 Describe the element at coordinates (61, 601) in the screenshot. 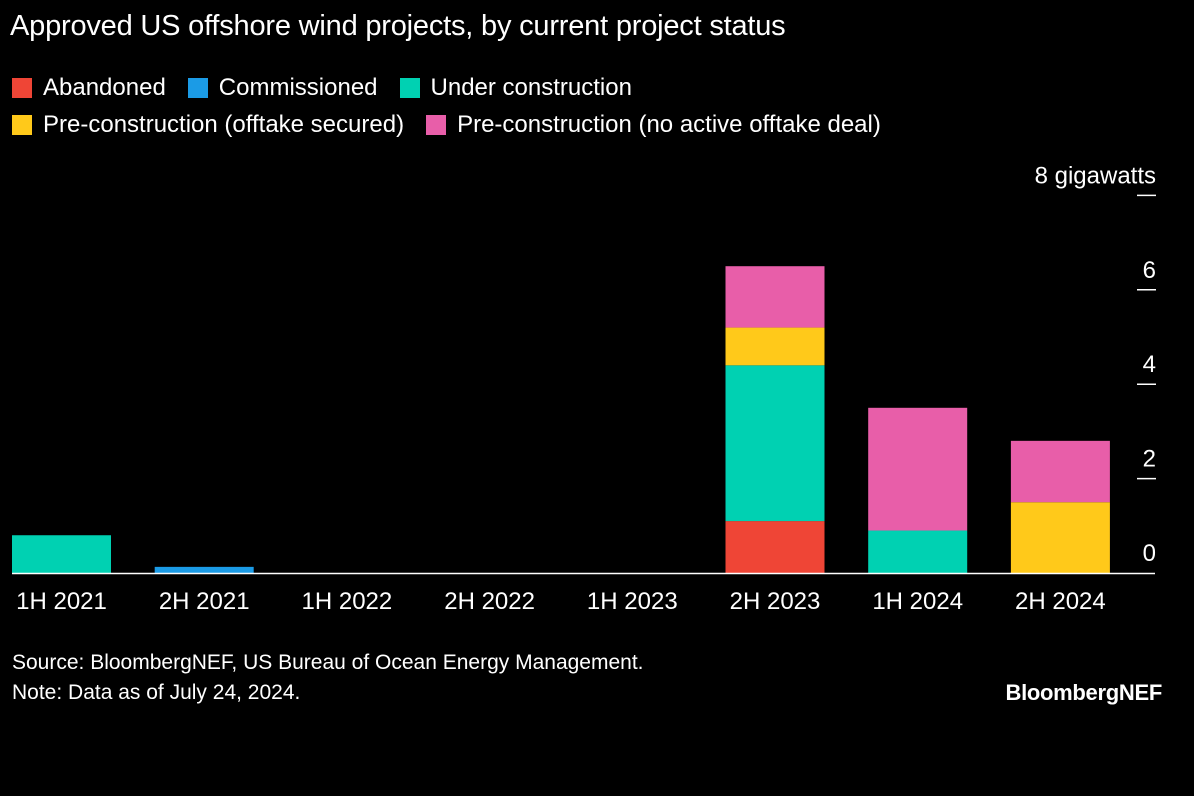

I see `x-tick-label-1h-2021: 1H 2021` at that location.